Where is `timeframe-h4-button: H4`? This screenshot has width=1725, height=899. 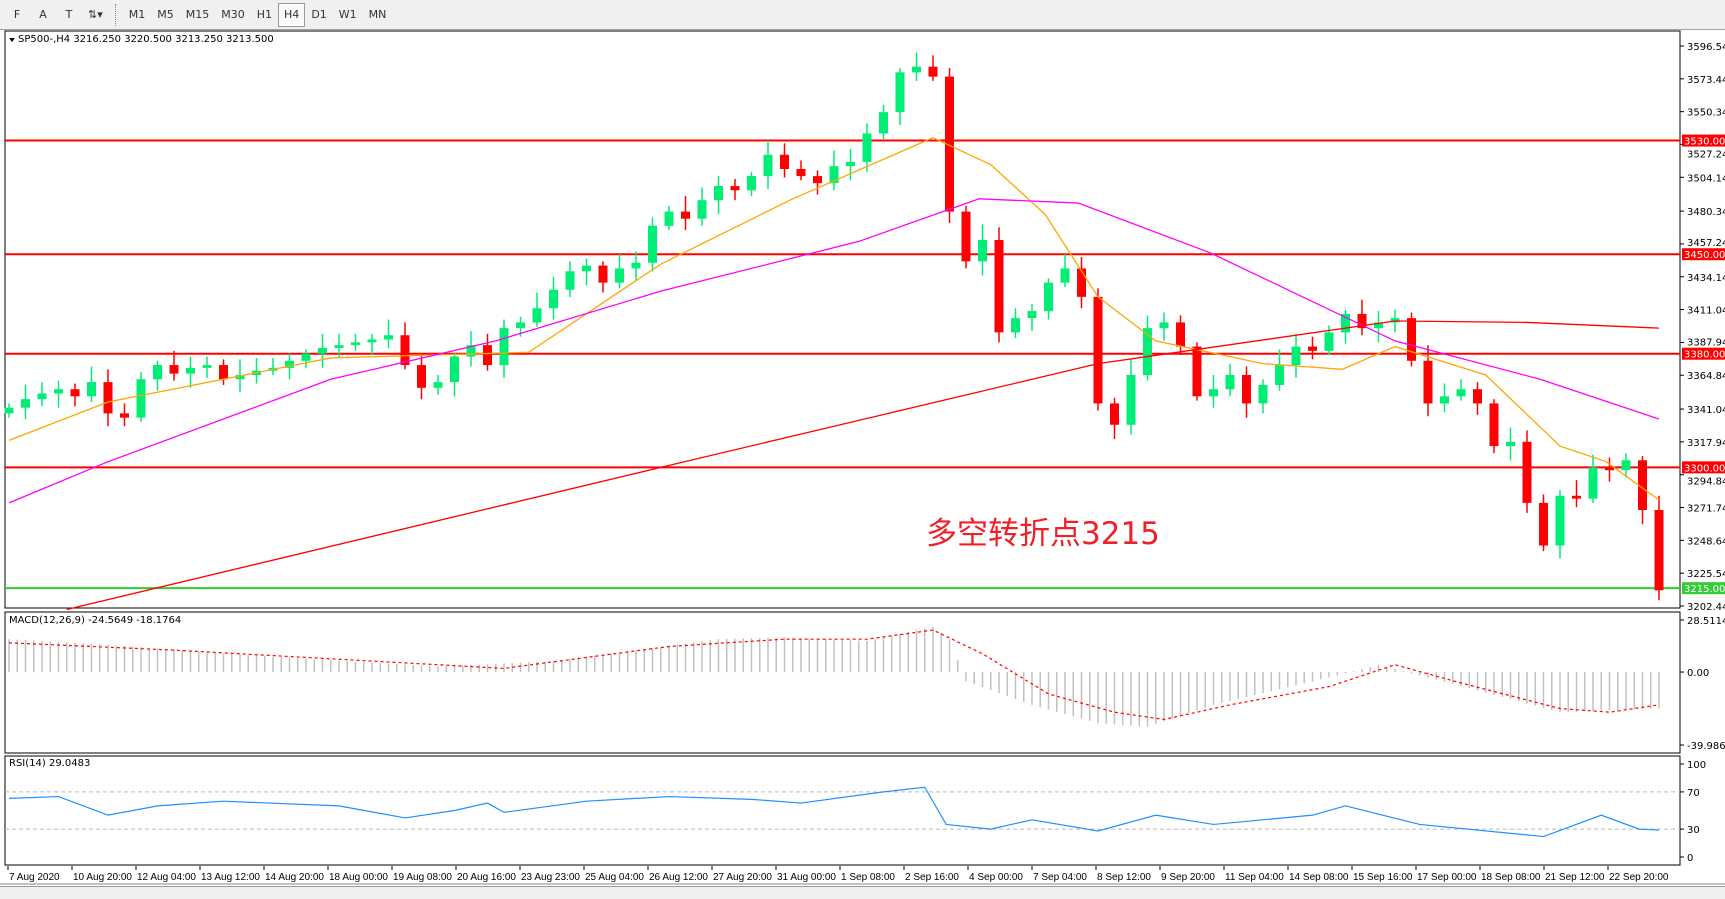 timeframe-h4-button: H4 is located at coordinates (292, 14).